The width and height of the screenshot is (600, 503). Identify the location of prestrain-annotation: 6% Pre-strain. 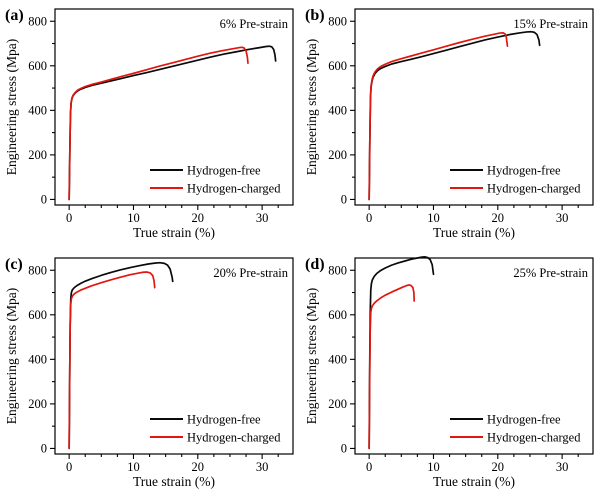
(254, 24).